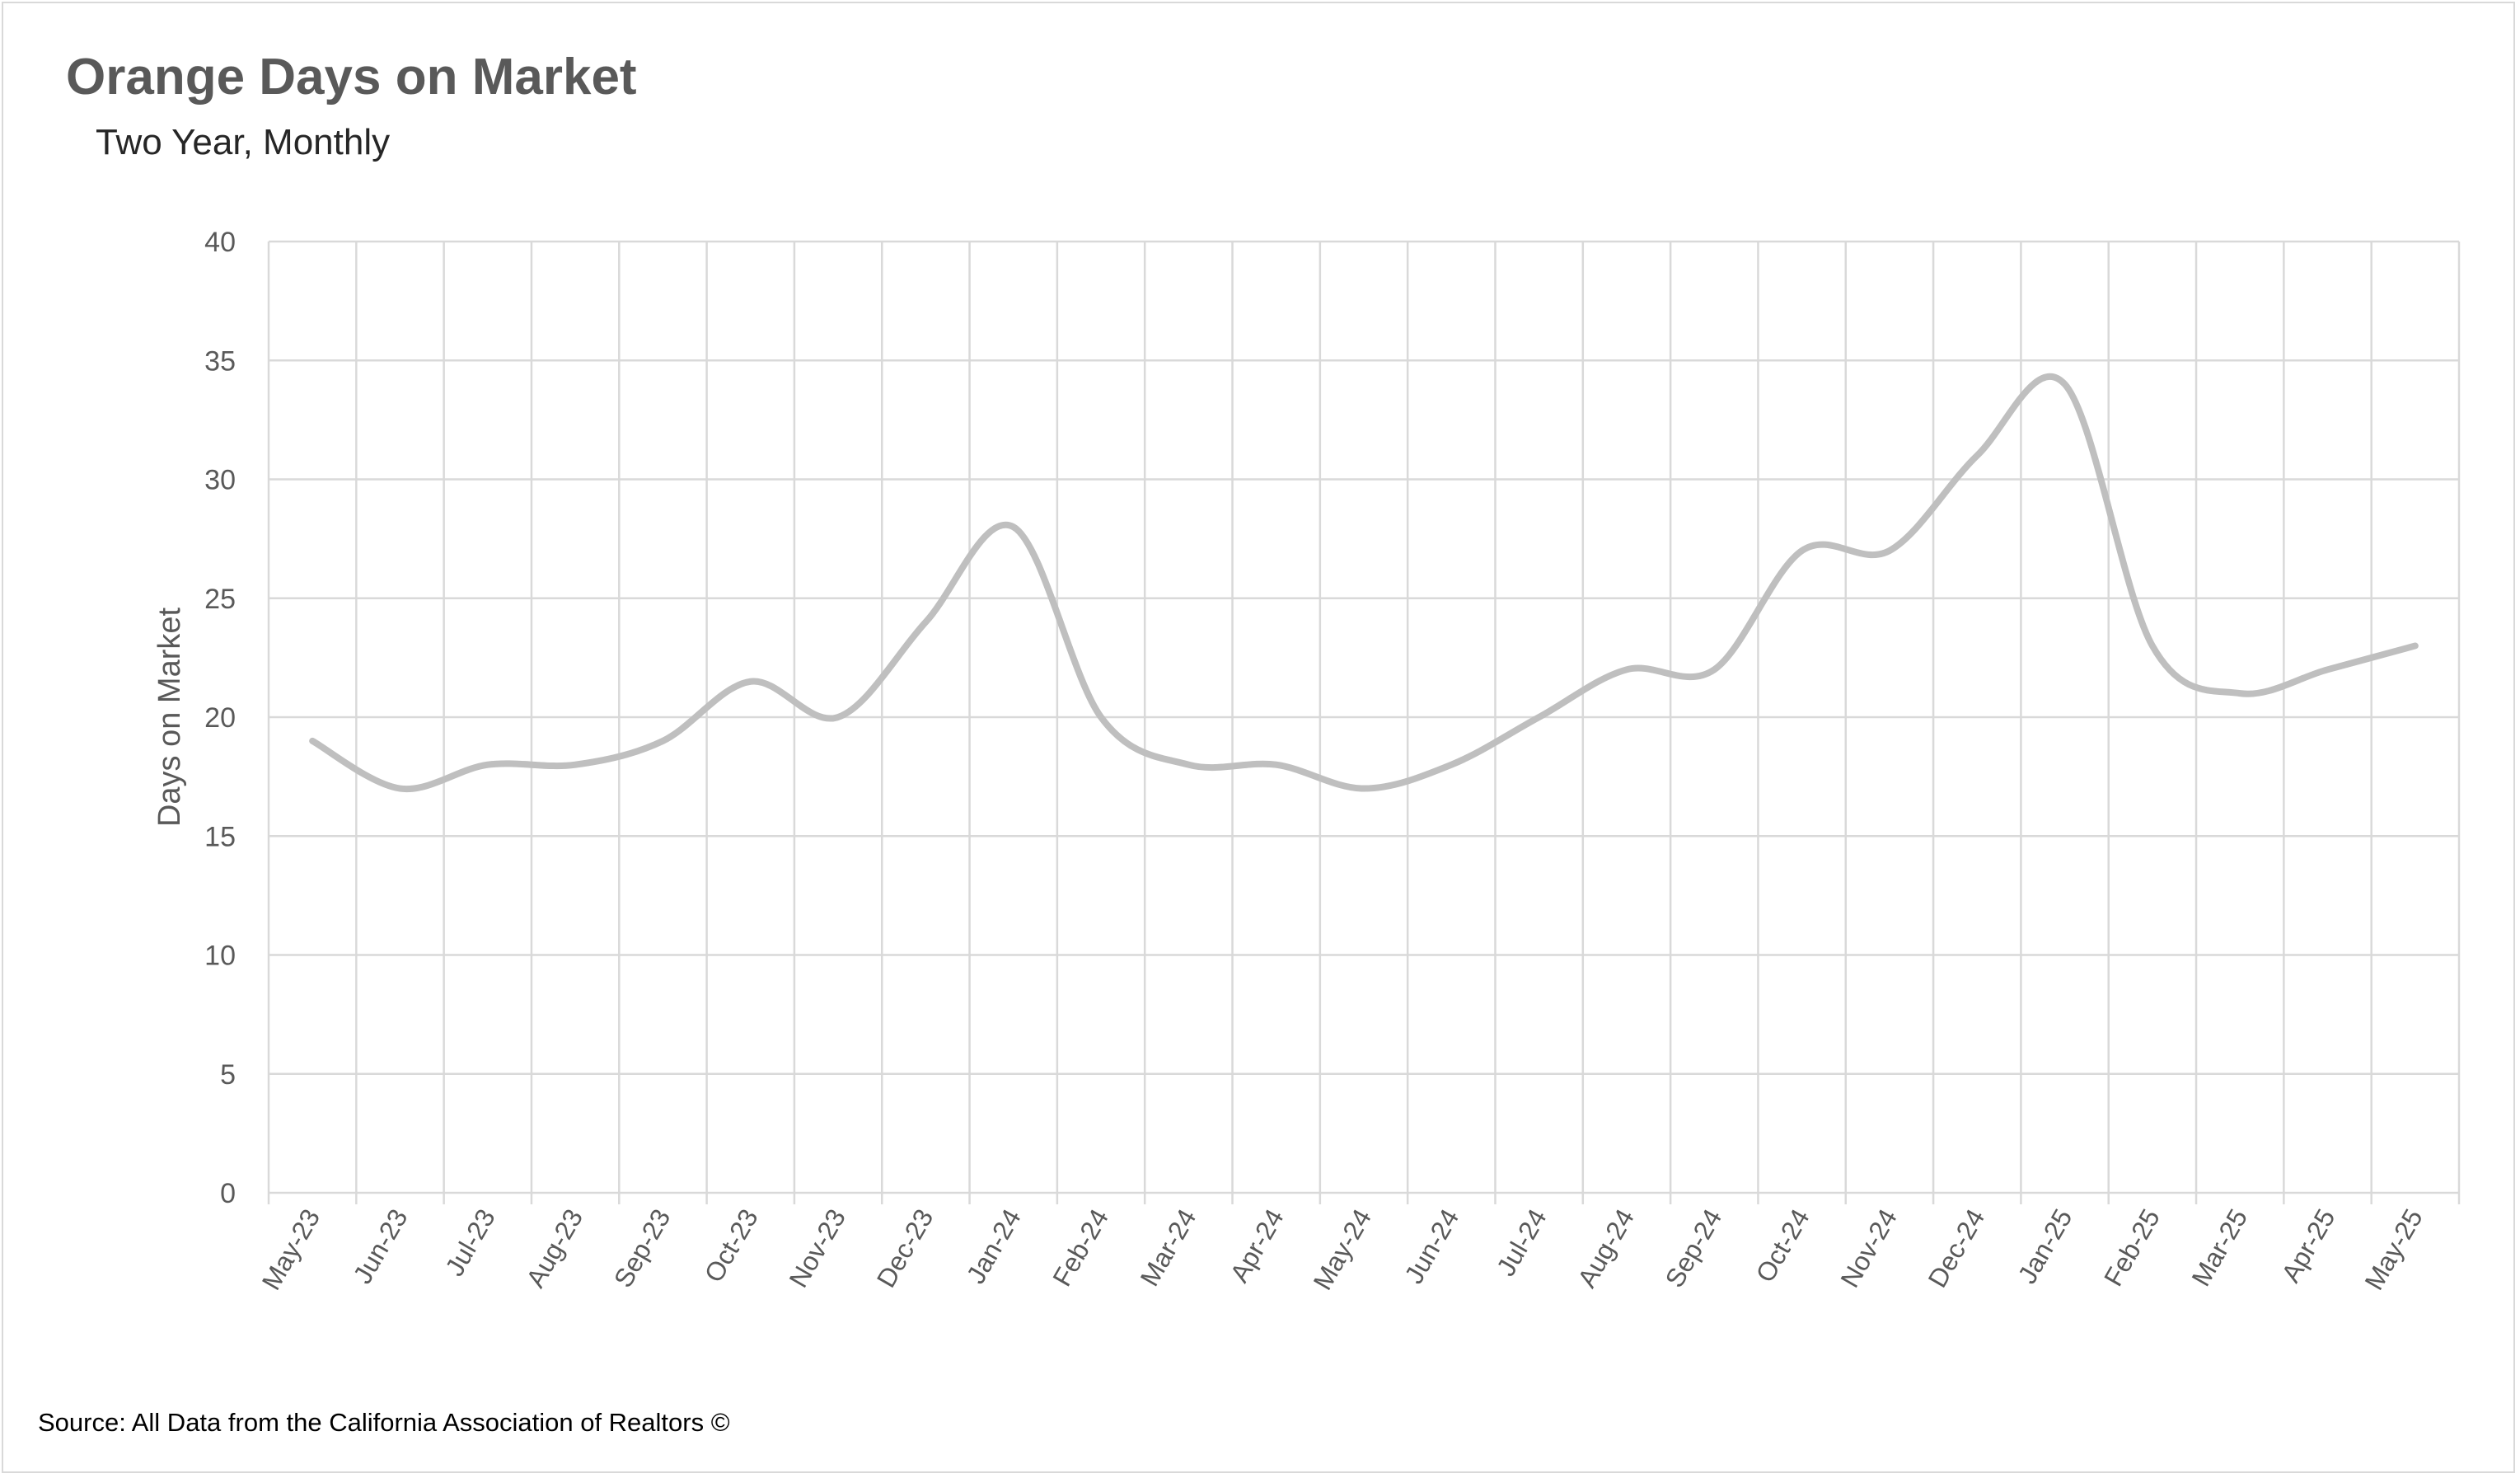 This screenshot has width=2520, height=1478. I want to click on x-tick-label: May-23, so click(291, 1249).